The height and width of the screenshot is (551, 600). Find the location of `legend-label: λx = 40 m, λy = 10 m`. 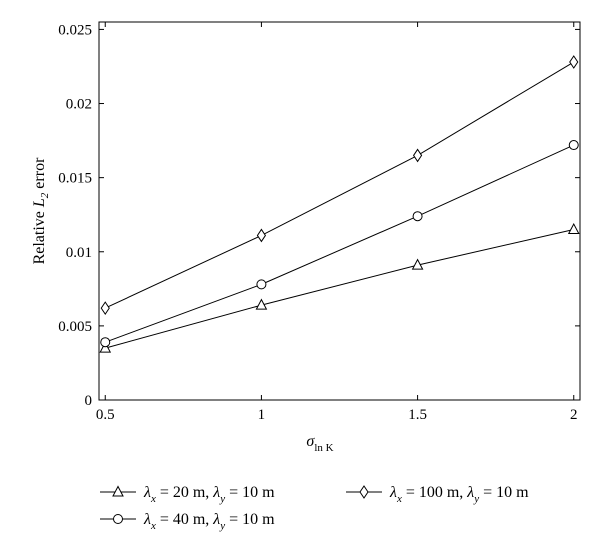

legend-label: λx = 40 m, λy = 10 m is located at coordinates (209, 521).